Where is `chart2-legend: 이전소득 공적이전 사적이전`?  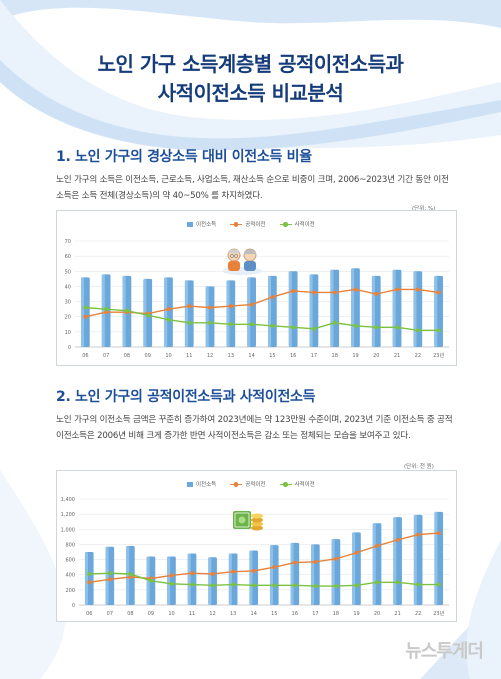 chart2-legend: 이전소득 공적이전 사적이전 is located at coordinates (251, 484).